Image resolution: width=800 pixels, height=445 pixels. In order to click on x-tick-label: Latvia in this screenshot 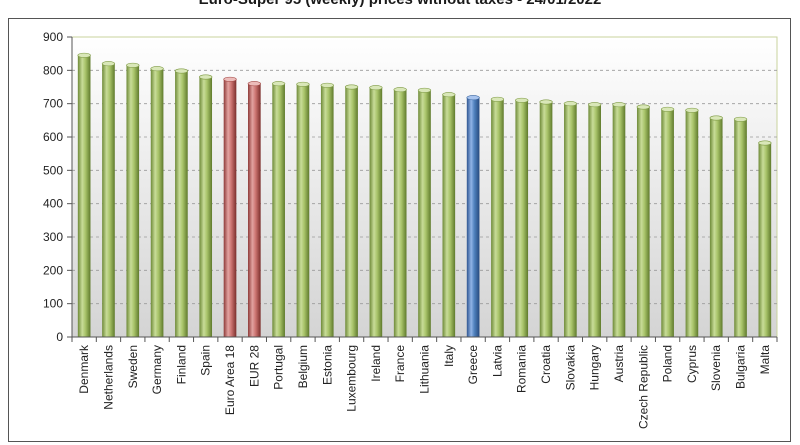, I will do `click(497, 361)`.